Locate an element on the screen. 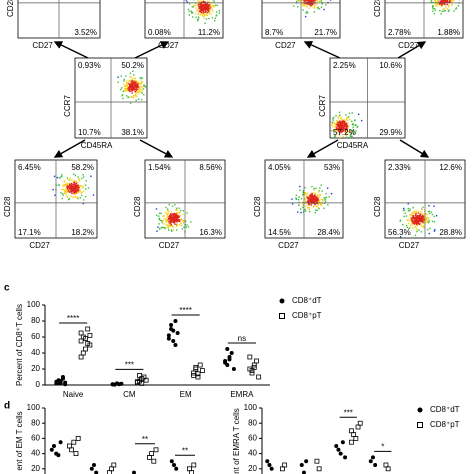  y-axis-label: CD28 is located at coordinates (257, 206).